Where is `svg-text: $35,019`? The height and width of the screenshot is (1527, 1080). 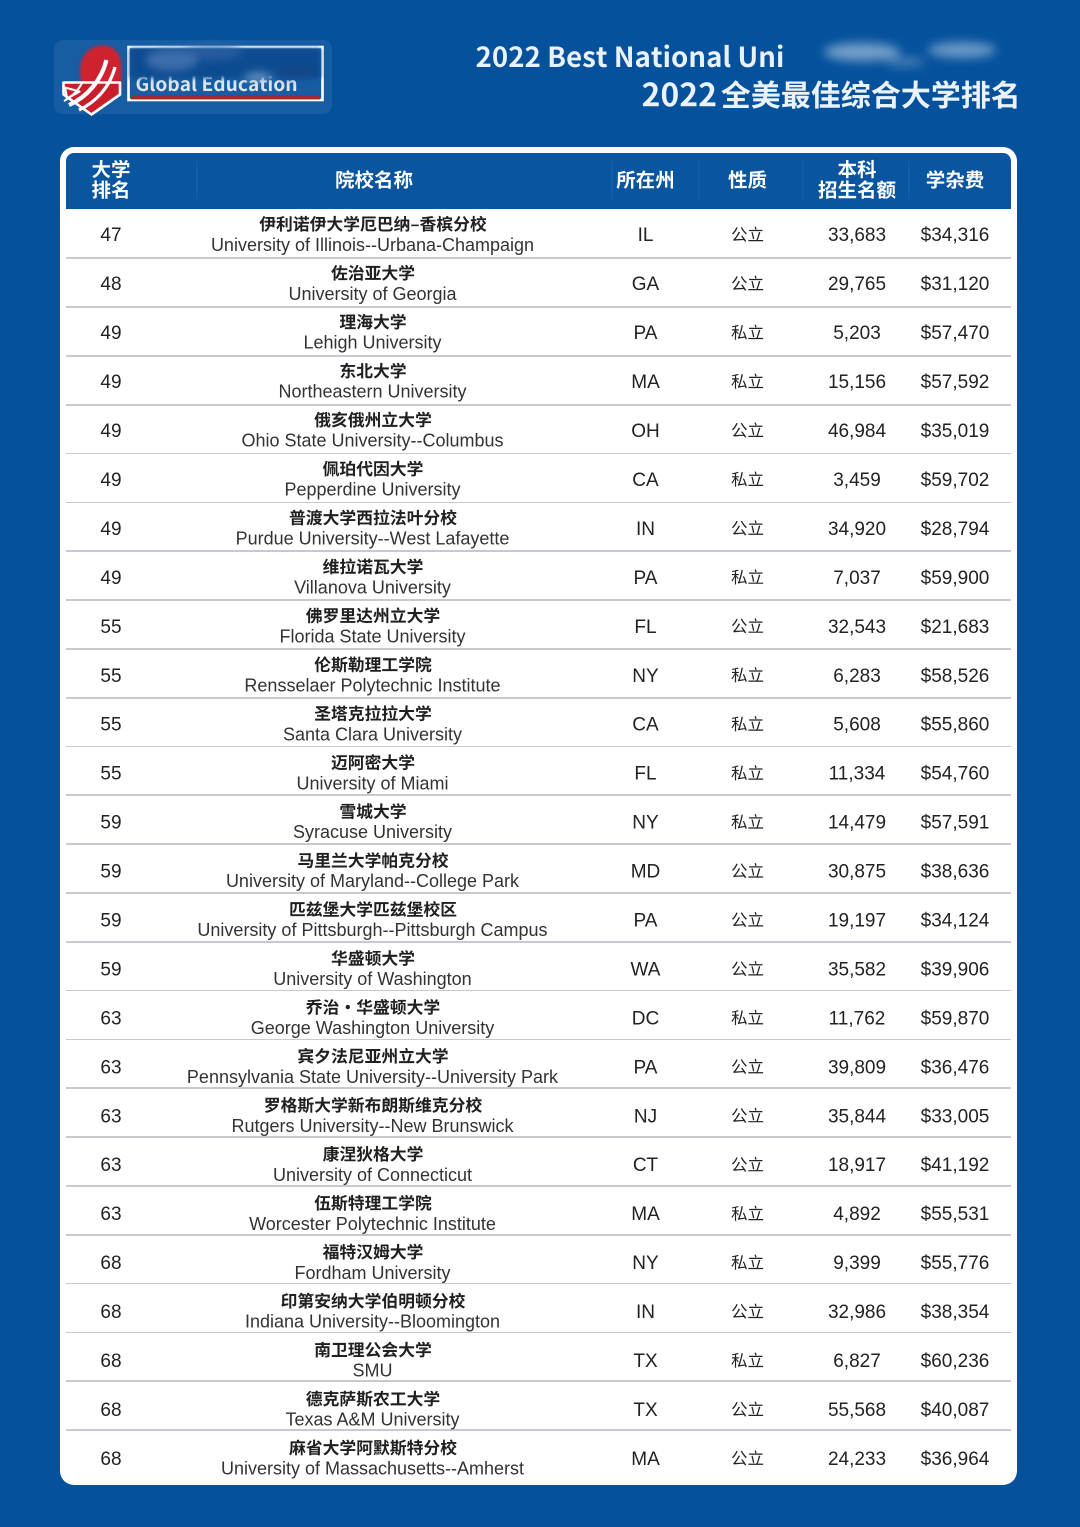 svg-text: $35,019 is located at coordinates (955, 431).